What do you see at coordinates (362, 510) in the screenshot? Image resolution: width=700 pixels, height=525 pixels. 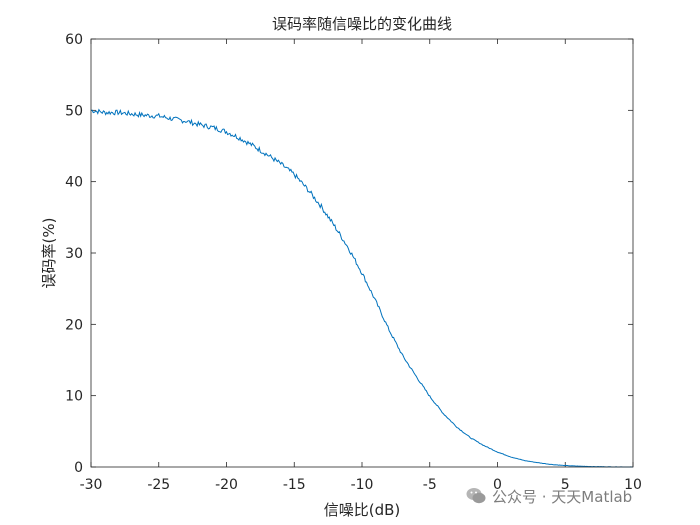 I see `x-axis-label: 信噪比(dB)` at bounding box center [362, 510].